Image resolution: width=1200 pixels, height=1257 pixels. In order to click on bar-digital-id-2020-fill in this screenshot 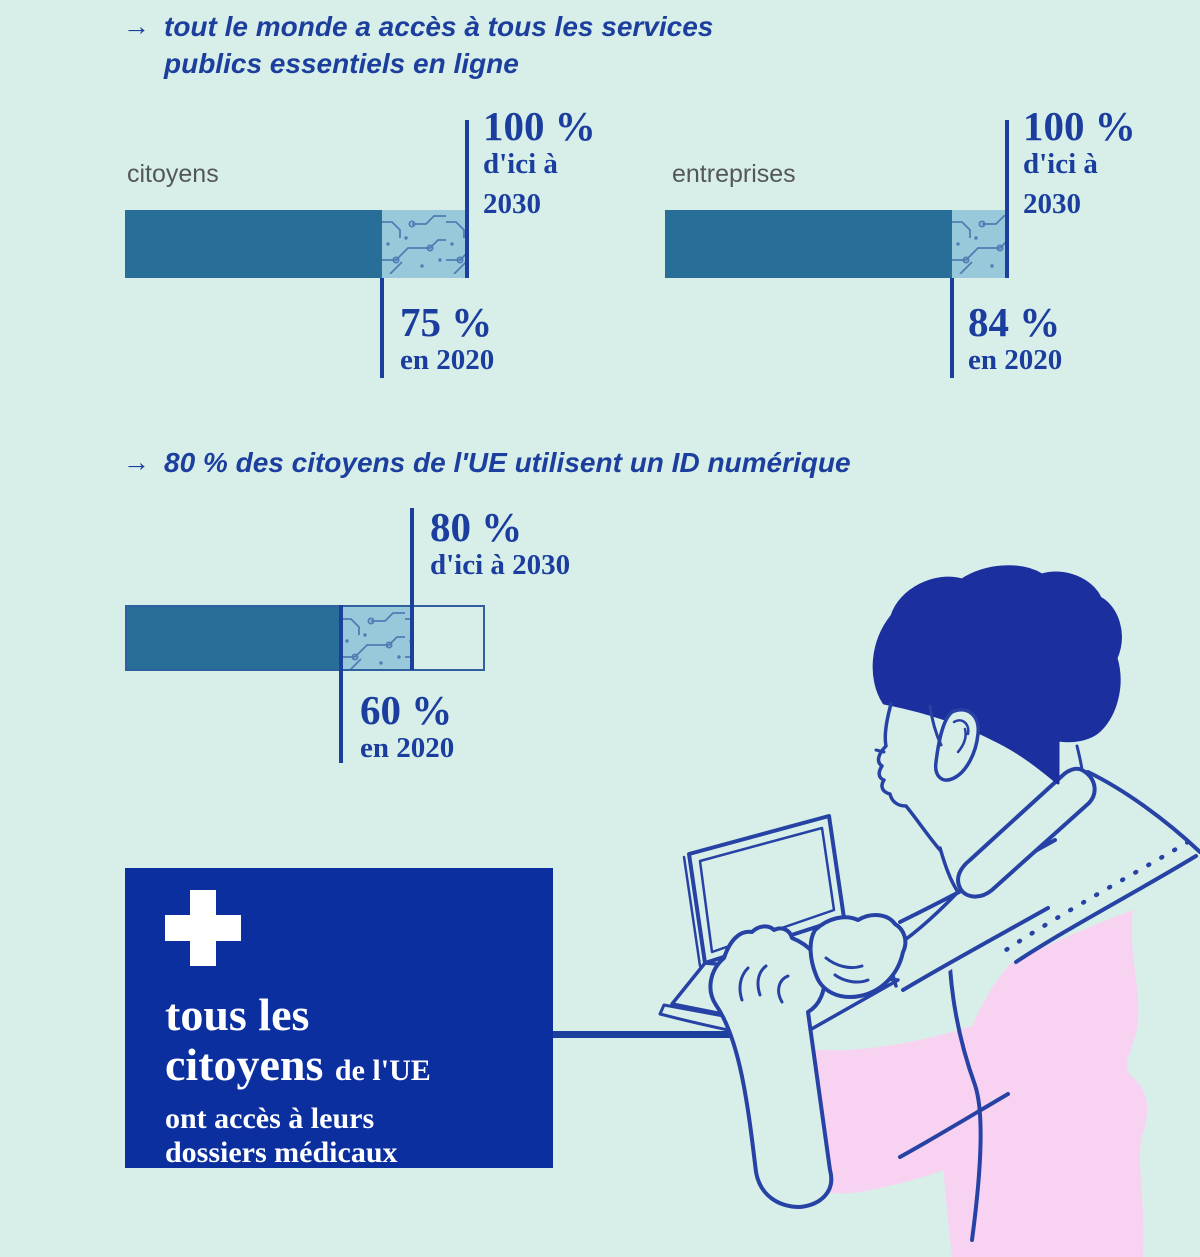, I will do `click(234, 638)`.